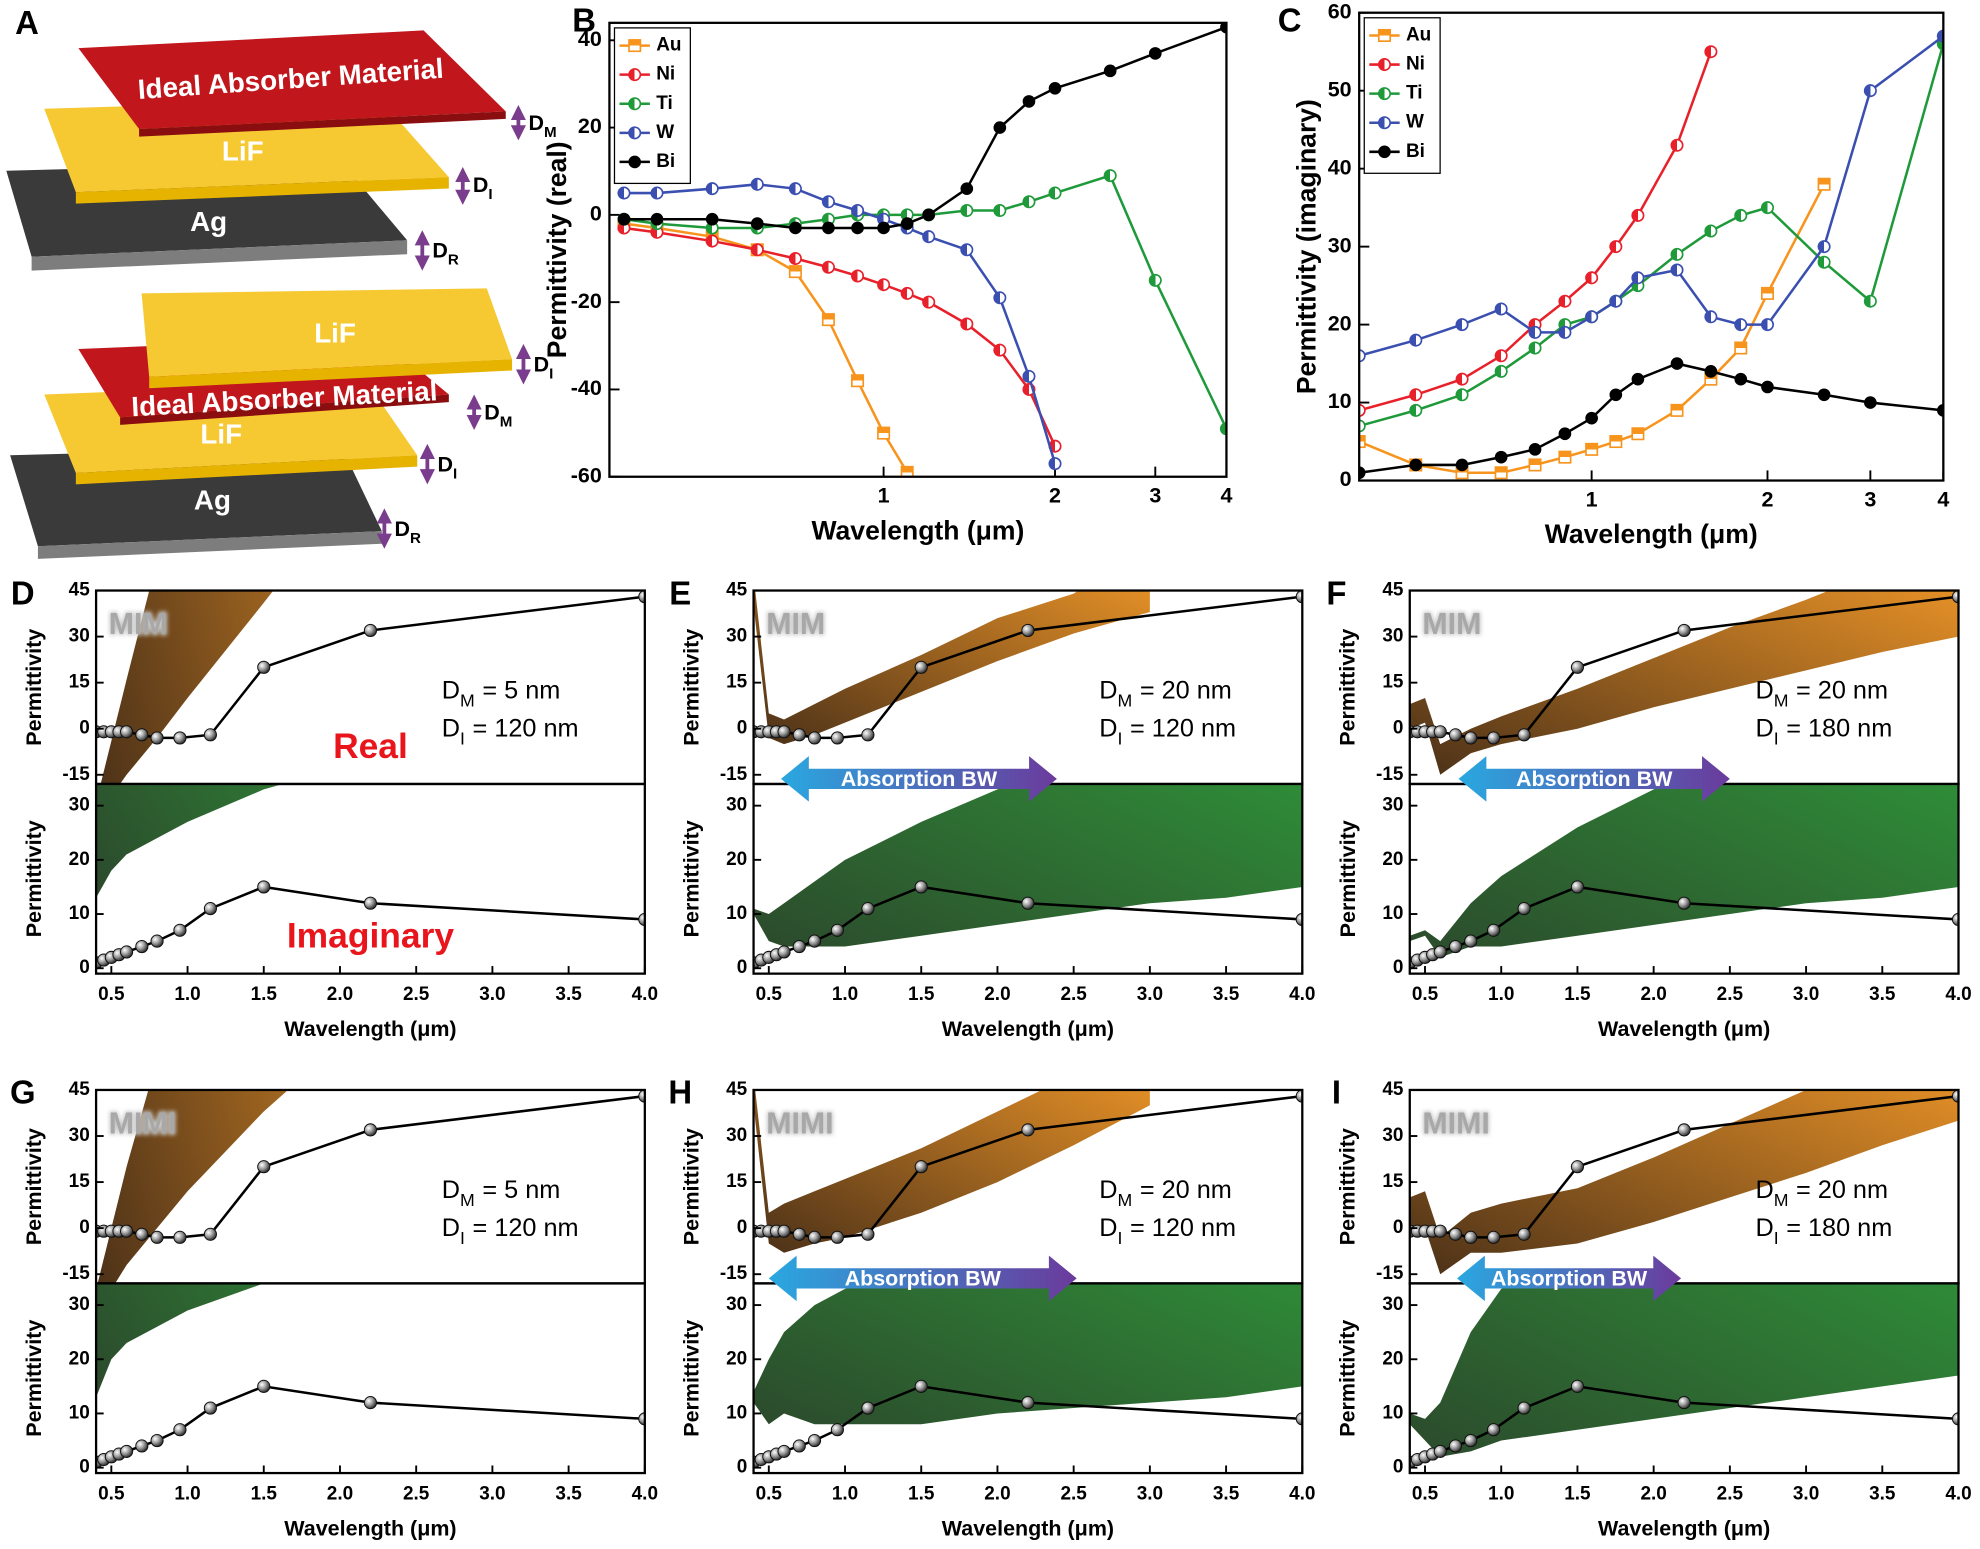 This screenshot has width=1980, height=1549. I want to click on bandwidth-arrow, so click(919, 779).